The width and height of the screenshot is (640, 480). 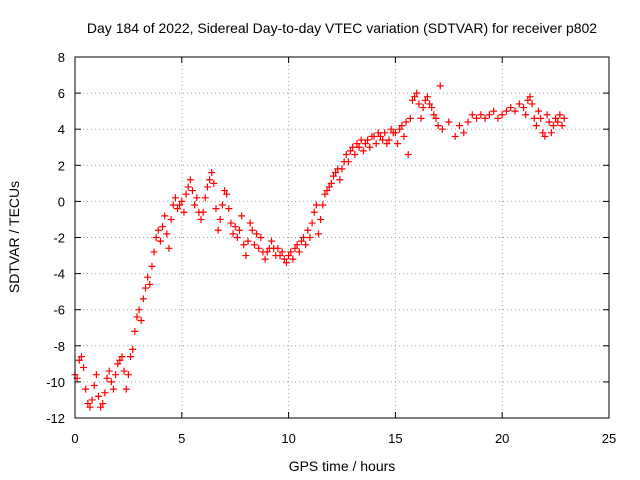 I want to click on y-tick-label: -8, so click(x=59, y=346).